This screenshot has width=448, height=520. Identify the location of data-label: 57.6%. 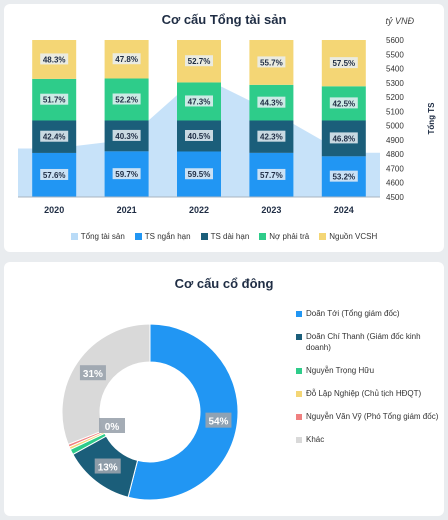
(54, 175).